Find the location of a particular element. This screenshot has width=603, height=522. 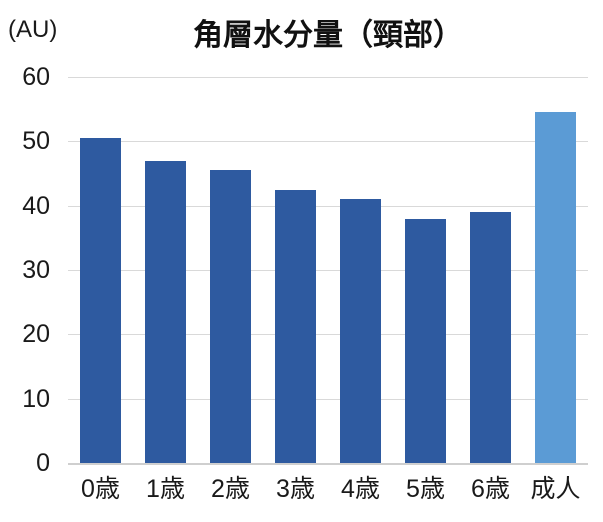

x-tick-label: 1歳 is located at coordinates (165, 489).